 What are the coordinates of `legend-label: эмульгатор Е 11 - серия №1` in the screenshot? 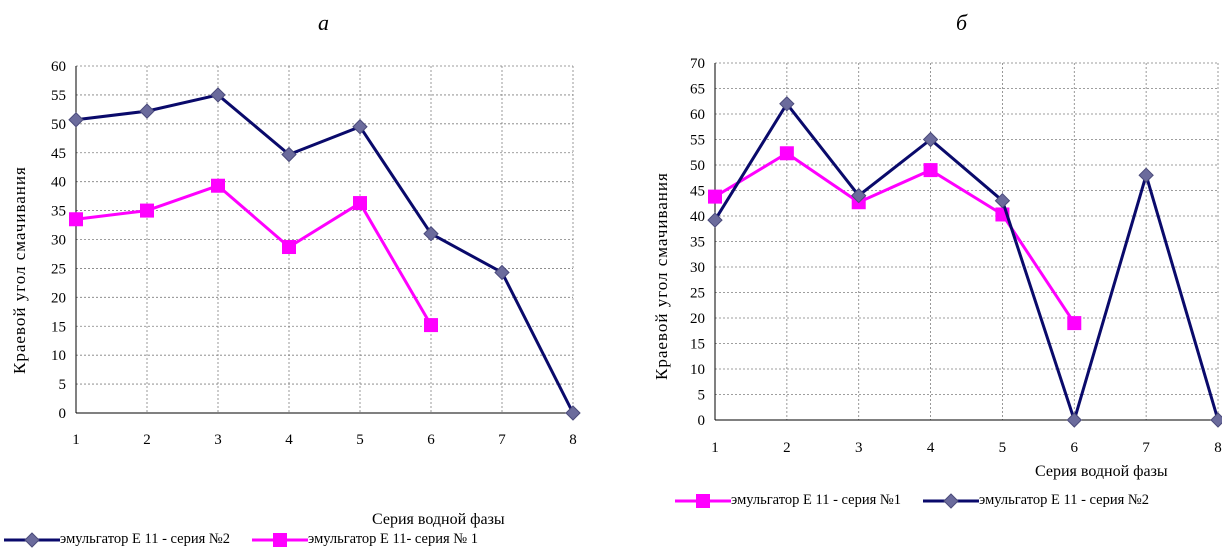 It's located at (816, 500).